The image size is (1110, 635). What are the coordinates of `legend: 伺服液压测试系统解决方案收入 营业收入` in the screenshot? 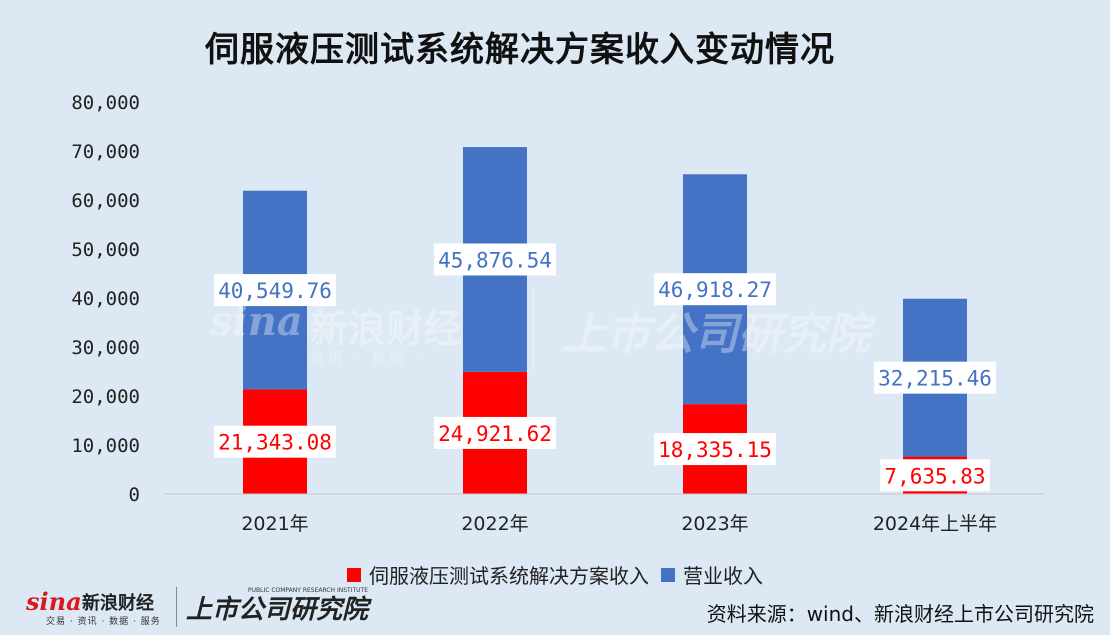 It's located at (555, 574).